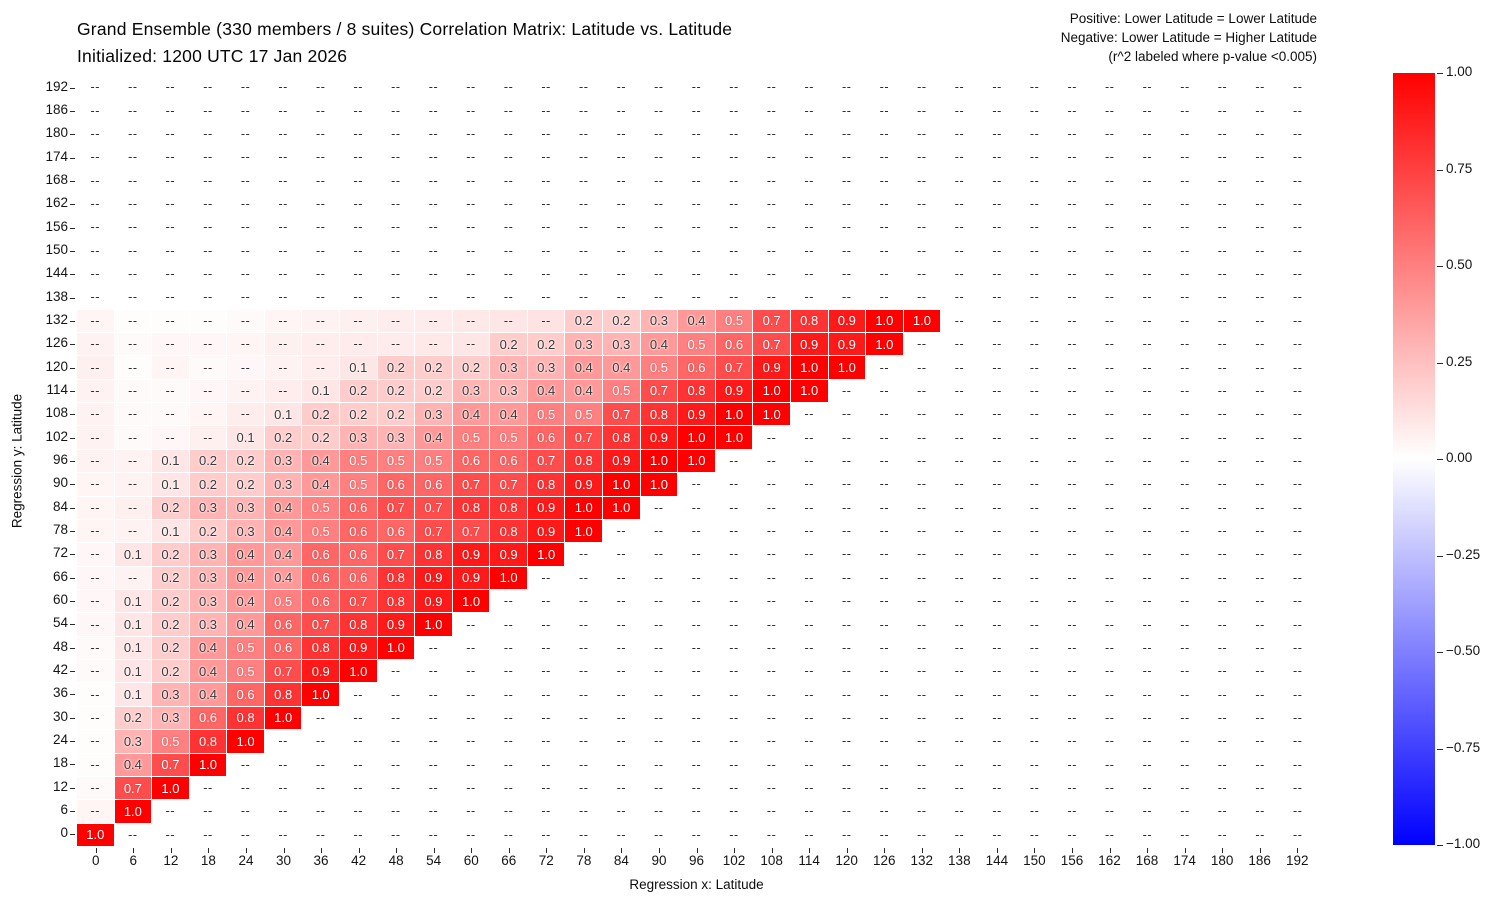 This screenshot has height=907, width=1503. What do you see at coordinates (997, 860) in the screenshot?
I see `x-tick-label: 144` at bounding box center [997, 860].